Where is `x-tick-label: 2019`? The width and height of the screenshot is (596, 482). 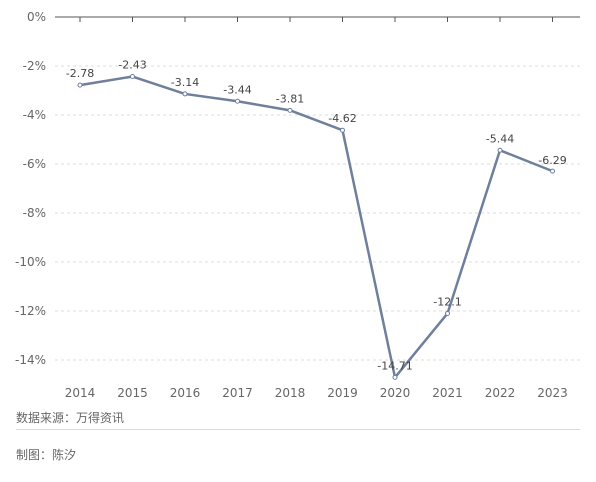
x-tick-label: 2019 is located at coordinates (342, 393).